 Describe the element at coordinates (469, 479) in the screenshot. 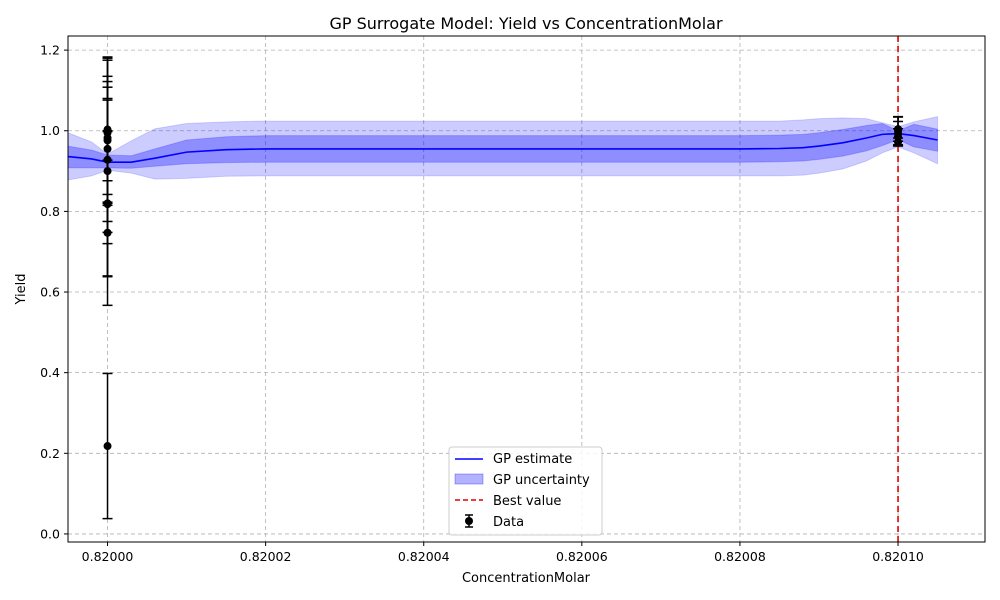

I see `legend-uncertainty-swatch` at that location.